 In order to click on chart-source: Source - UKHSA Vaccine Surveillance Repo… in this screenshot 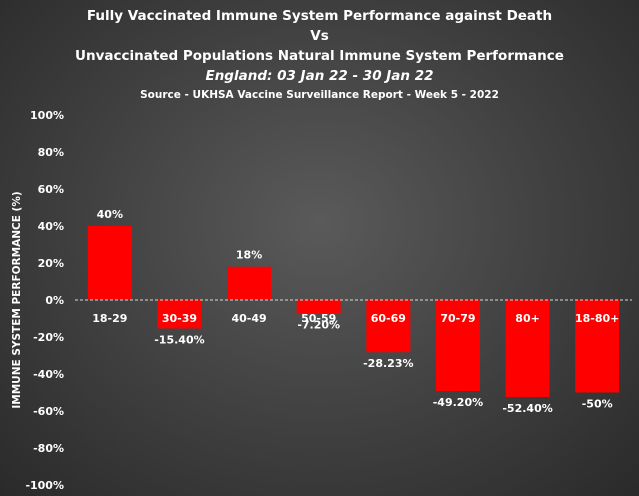, I will do `click(319, 95)`.